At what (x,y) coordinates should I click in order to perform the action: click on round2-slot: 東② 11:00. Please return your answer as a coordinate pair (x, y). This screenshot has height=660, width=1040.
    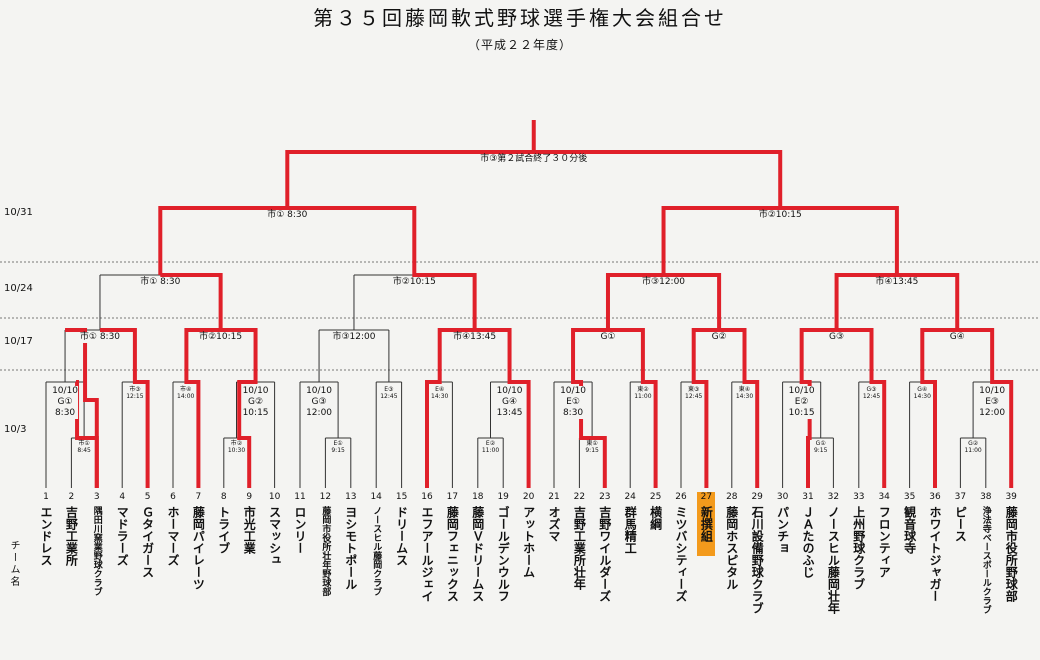
    Looking at the image, I should click on (643, 393).